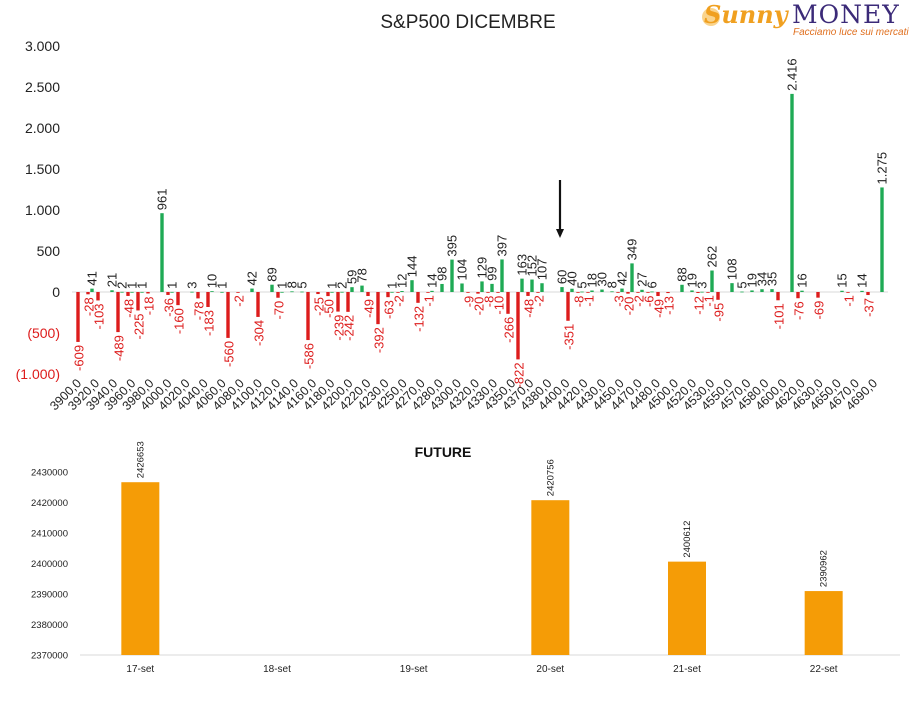  I want to click on call-data-label: 78, so click(362, 275).